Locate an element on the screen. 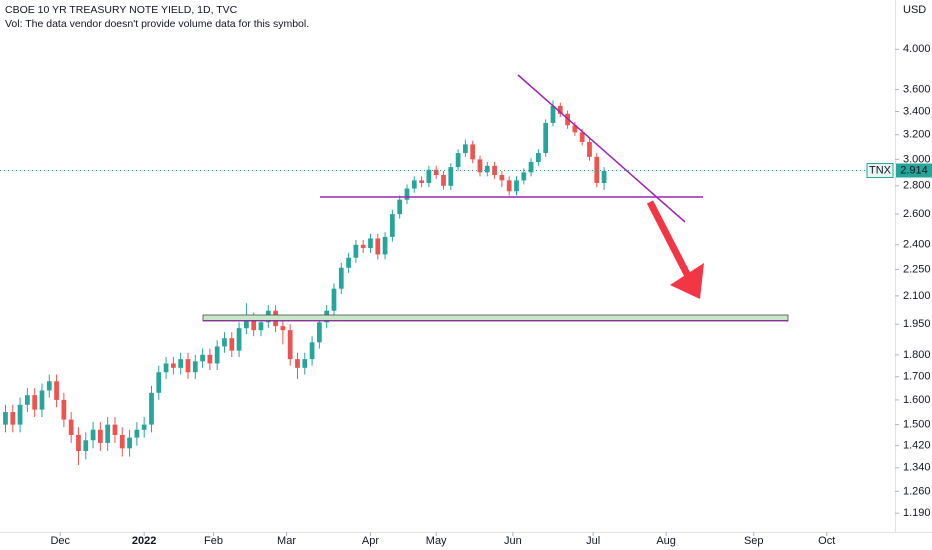  currency: USD is located at coordinates (914, 10).